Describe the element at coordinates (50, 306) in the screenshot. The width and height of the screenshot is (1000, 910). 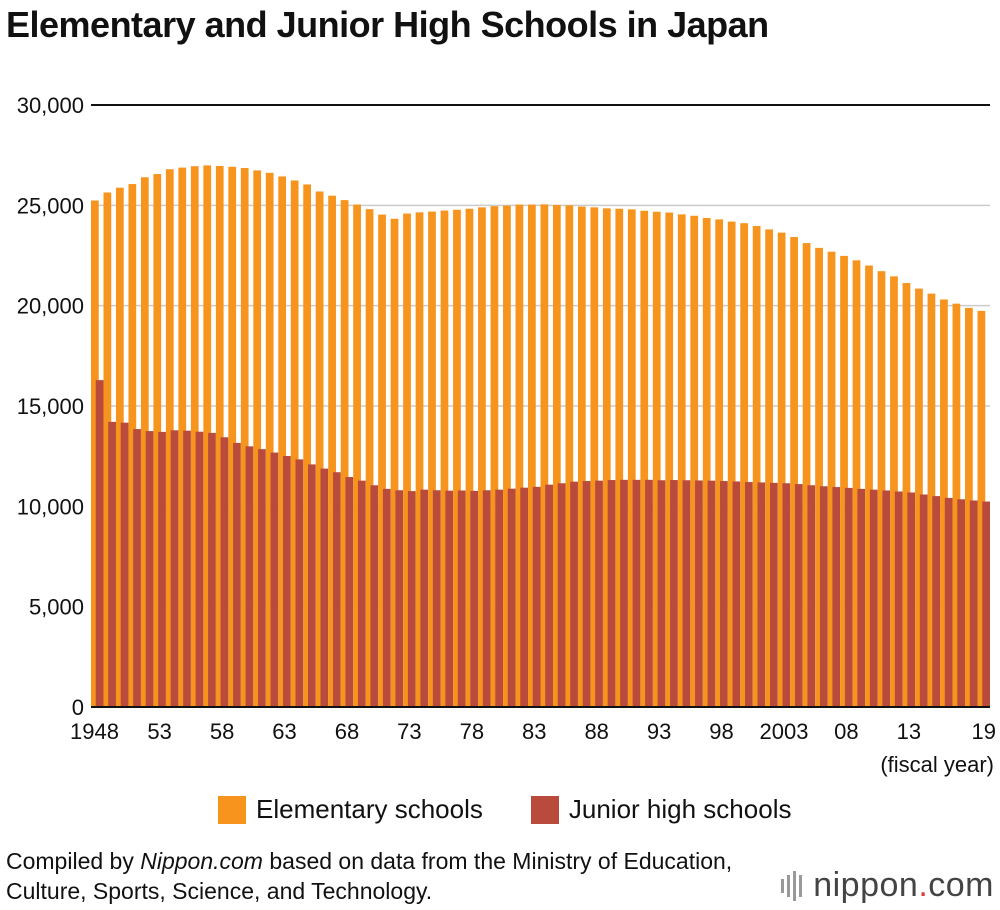
I see `y-tick-label: 20,000` at that location.